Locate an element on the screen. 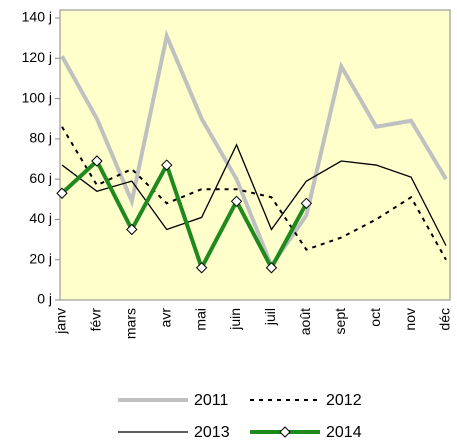  legend-marker is located at coordinates (285, 432).